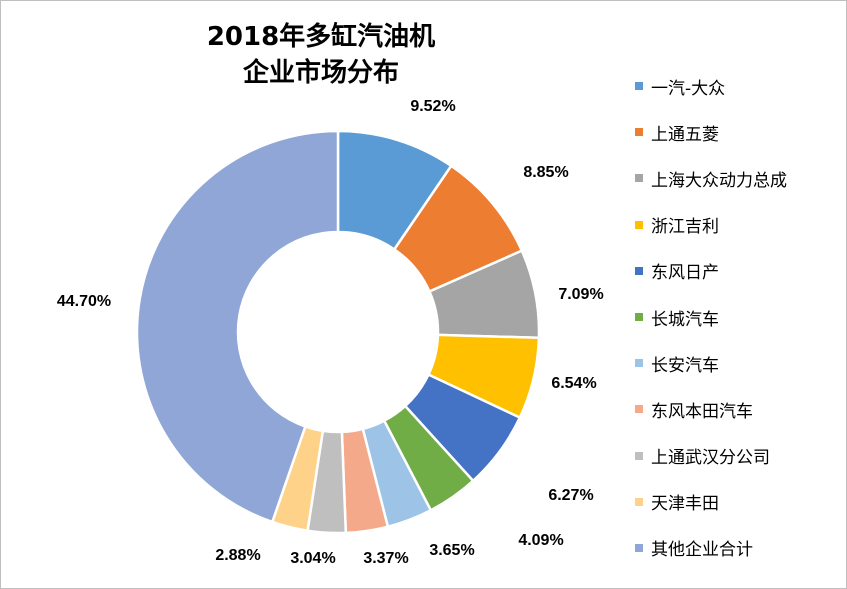 This screenshot has height=589, width=847. I want to click on legend-item: 浙江吉利, so click(711, 225).